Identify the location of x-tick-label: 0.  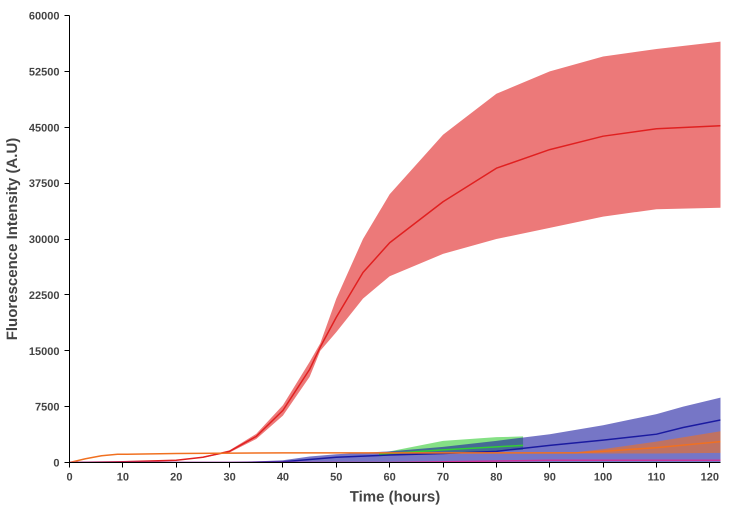
(69, 478).